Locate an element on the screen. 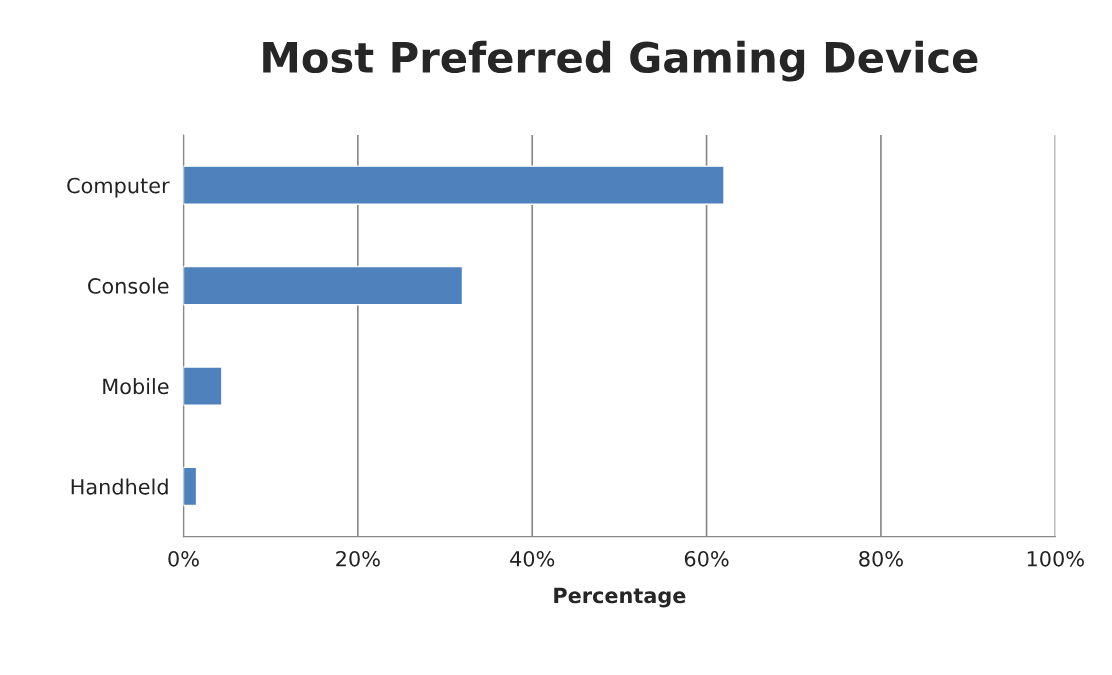  x-tick-label: 100% is located at coordinates (1055, 558).